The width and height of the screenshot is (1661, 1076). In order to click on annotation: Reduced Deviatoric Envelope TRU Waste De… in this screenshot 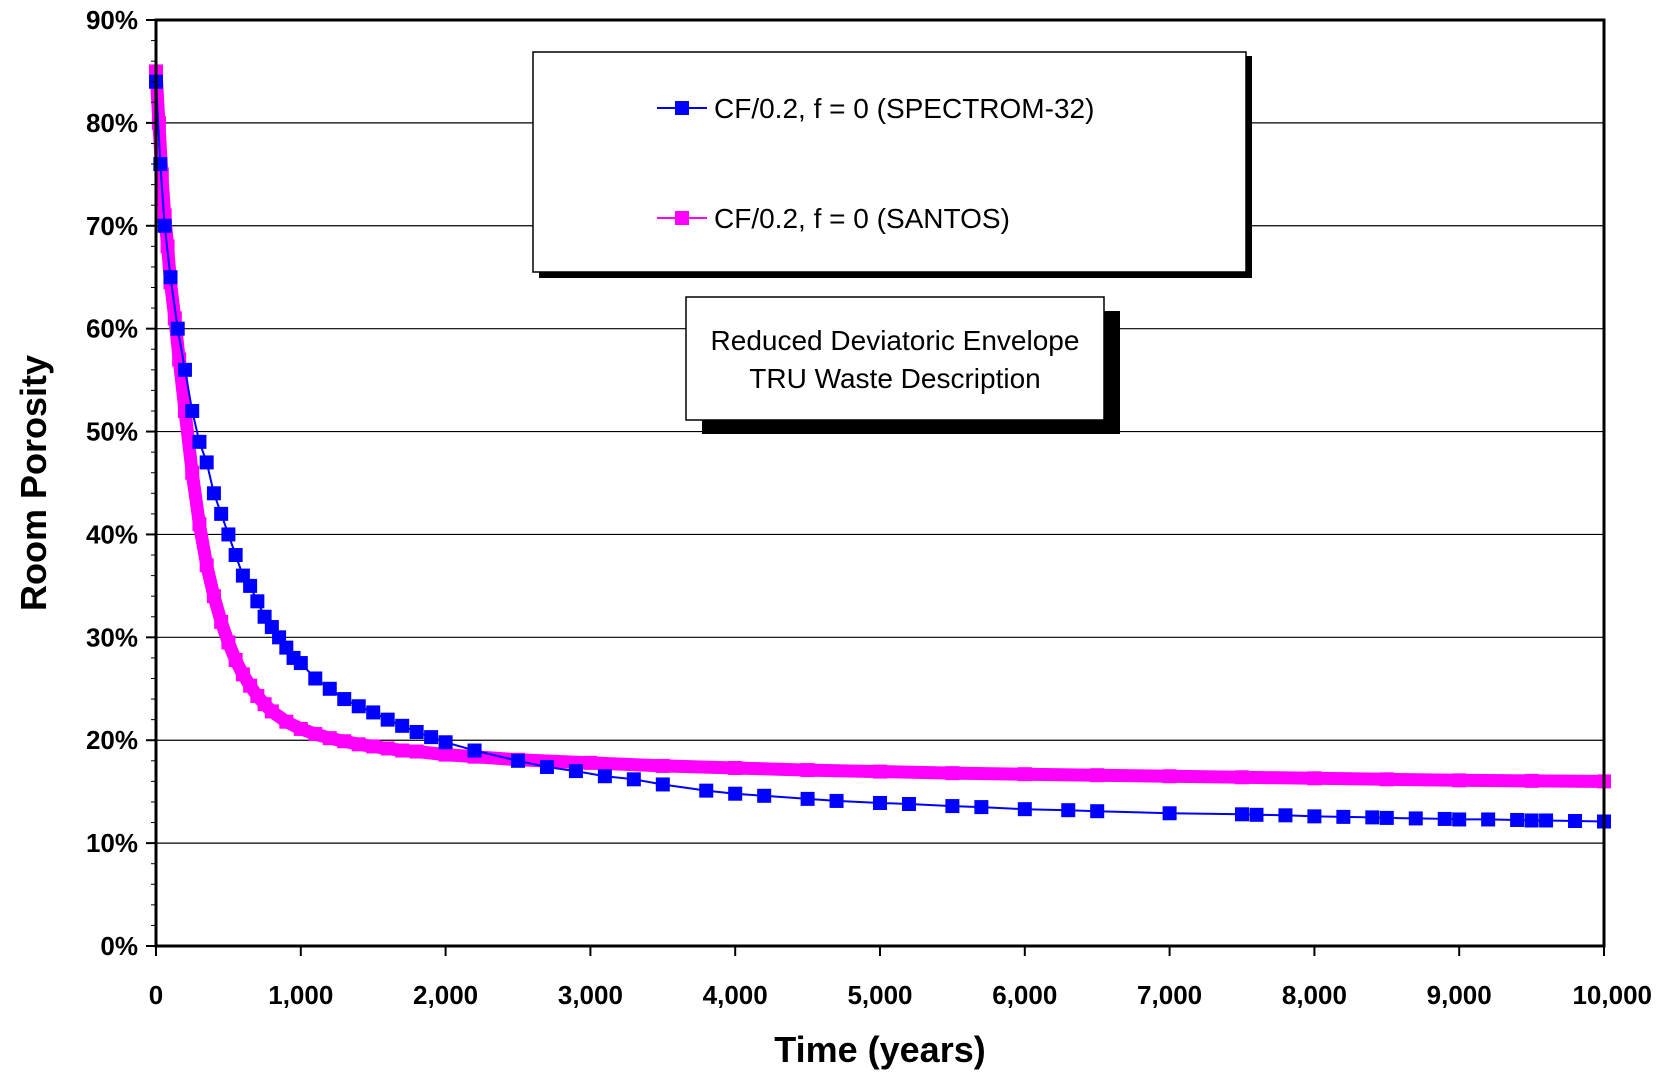, I will do `click(902, 365)`.